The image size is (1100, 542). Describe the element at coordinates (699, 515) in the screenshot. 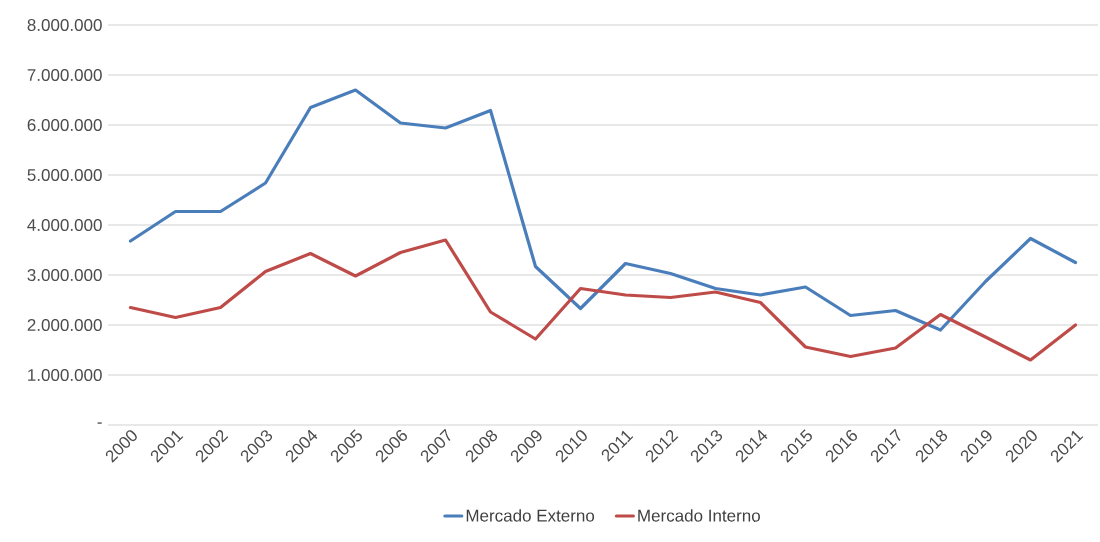

I see `legend-label: Mercado Interno` at that location.